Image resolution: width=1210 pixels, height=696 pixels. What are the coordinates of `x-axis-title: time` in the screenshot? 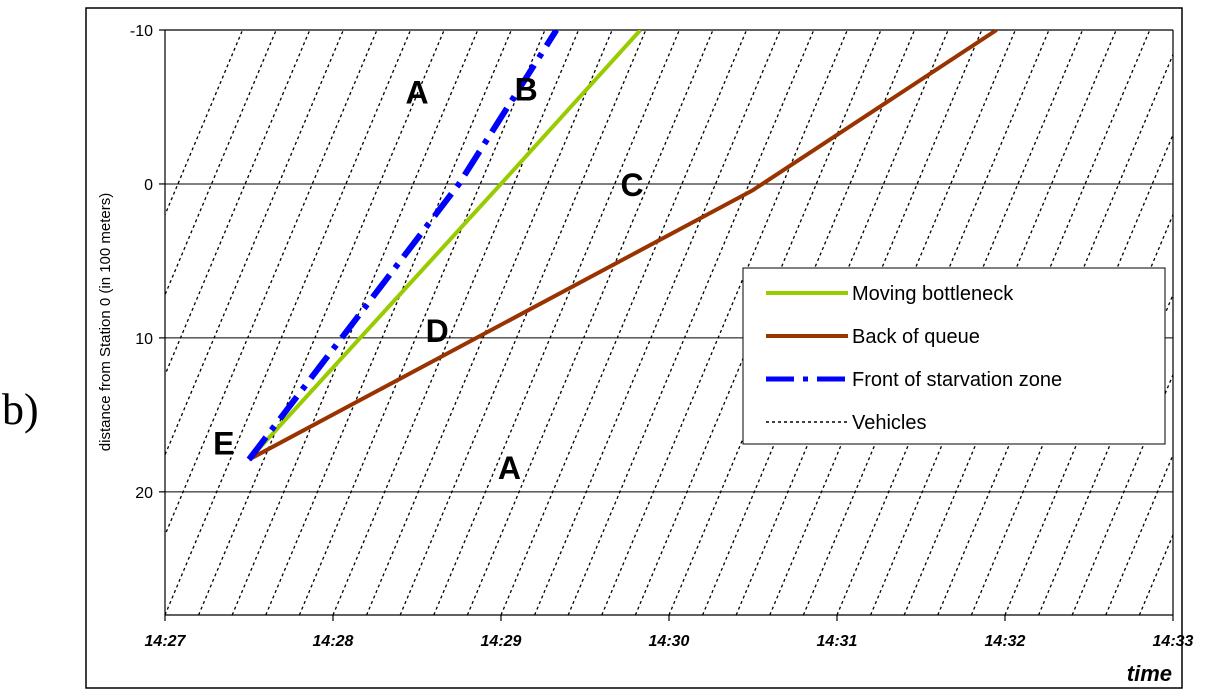 It's located at (1149, 673).